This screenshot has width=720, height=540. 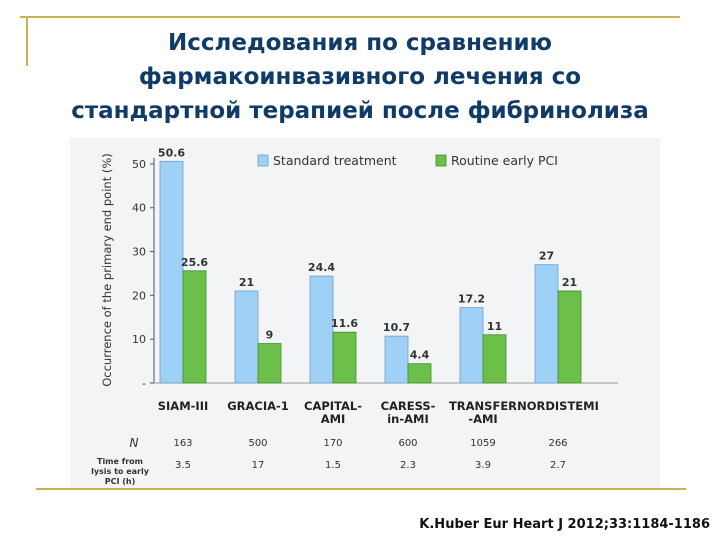 I want to click on n-row-label: N, so click(x=134, y=443).